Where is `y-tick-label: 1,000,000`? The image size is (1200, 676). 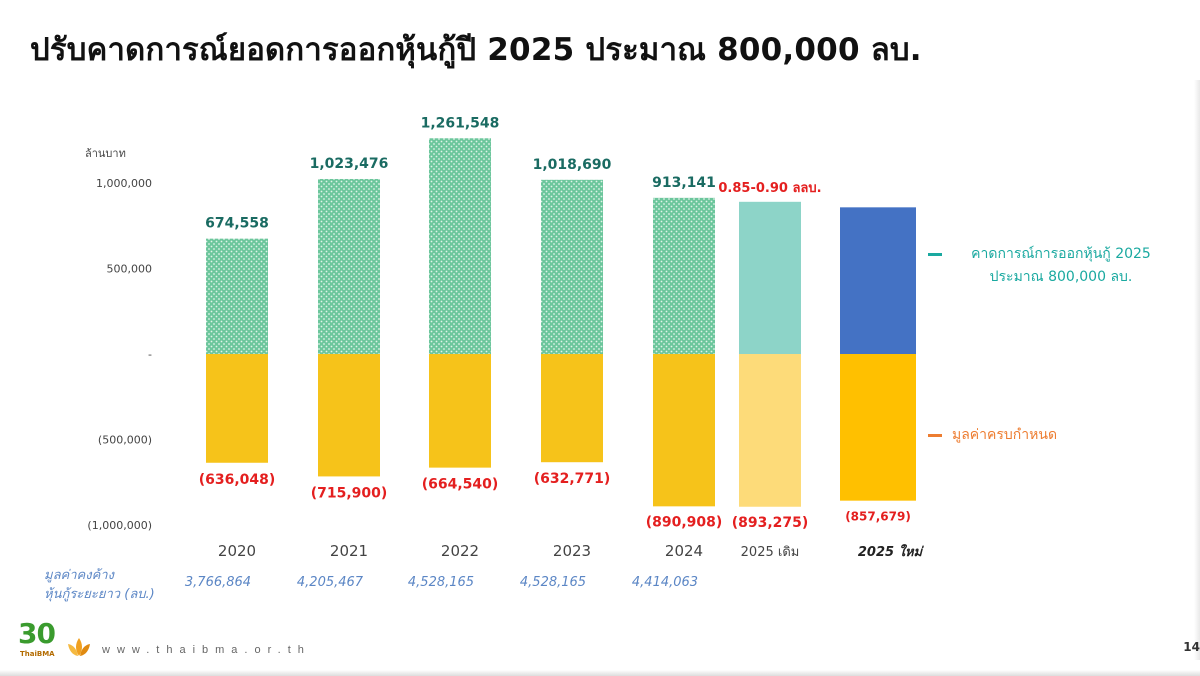
y-tick-label: 1,000,000 is located at coordinates (124, 183).